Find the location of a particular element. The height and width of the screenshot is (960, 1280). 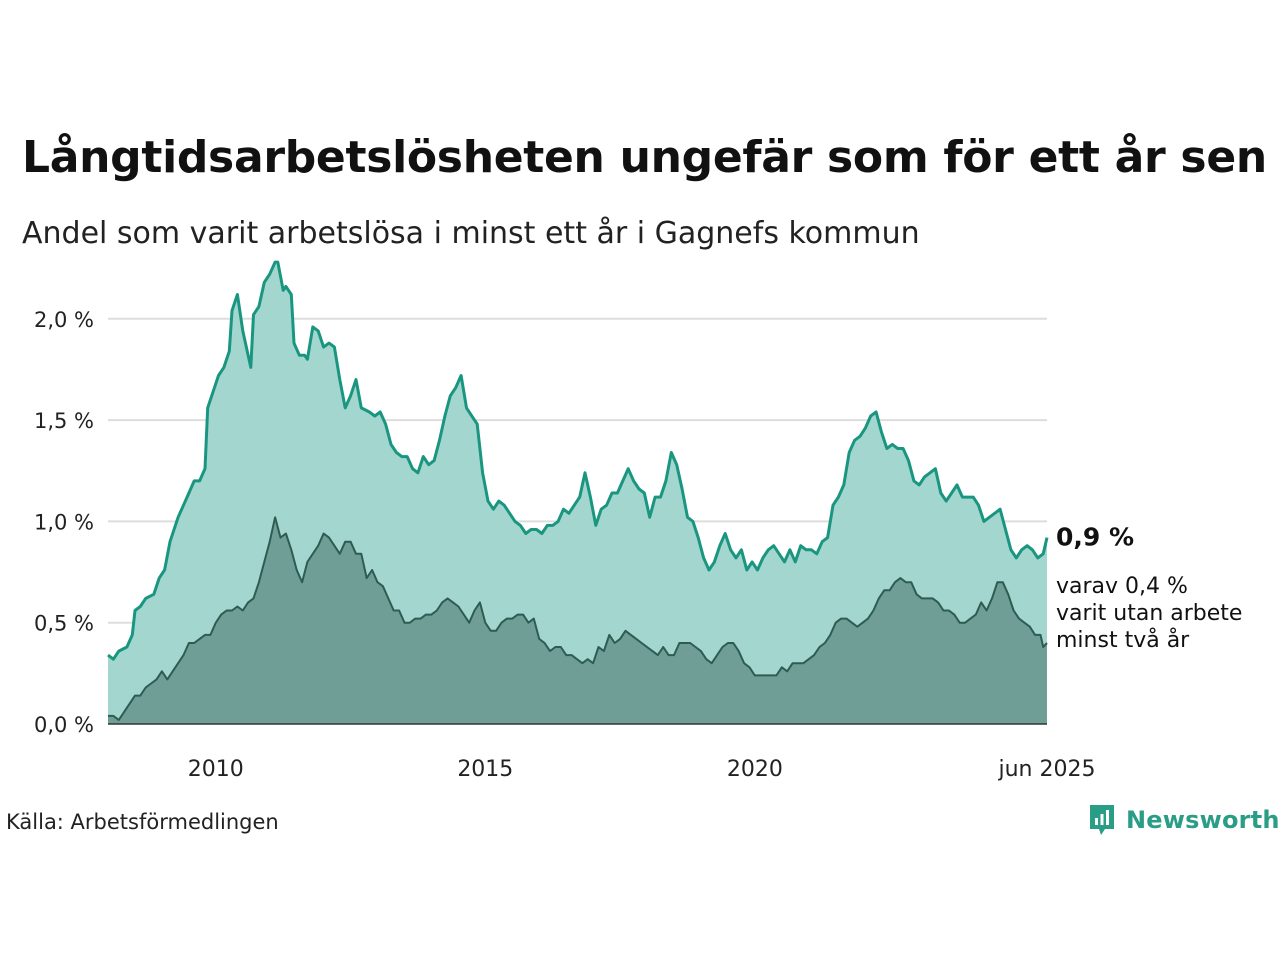

y-axis: 0,0 % 0,5 % 1,0 % 1,5 % 2,0 % is located at coordinates (64, 522).